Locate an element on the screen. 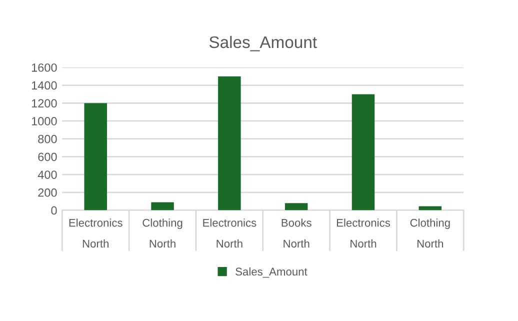 Image resolution: width=518 pixels, height=321 pixels. legend-label: Sales_Amount is located at coordinates (272, 272).